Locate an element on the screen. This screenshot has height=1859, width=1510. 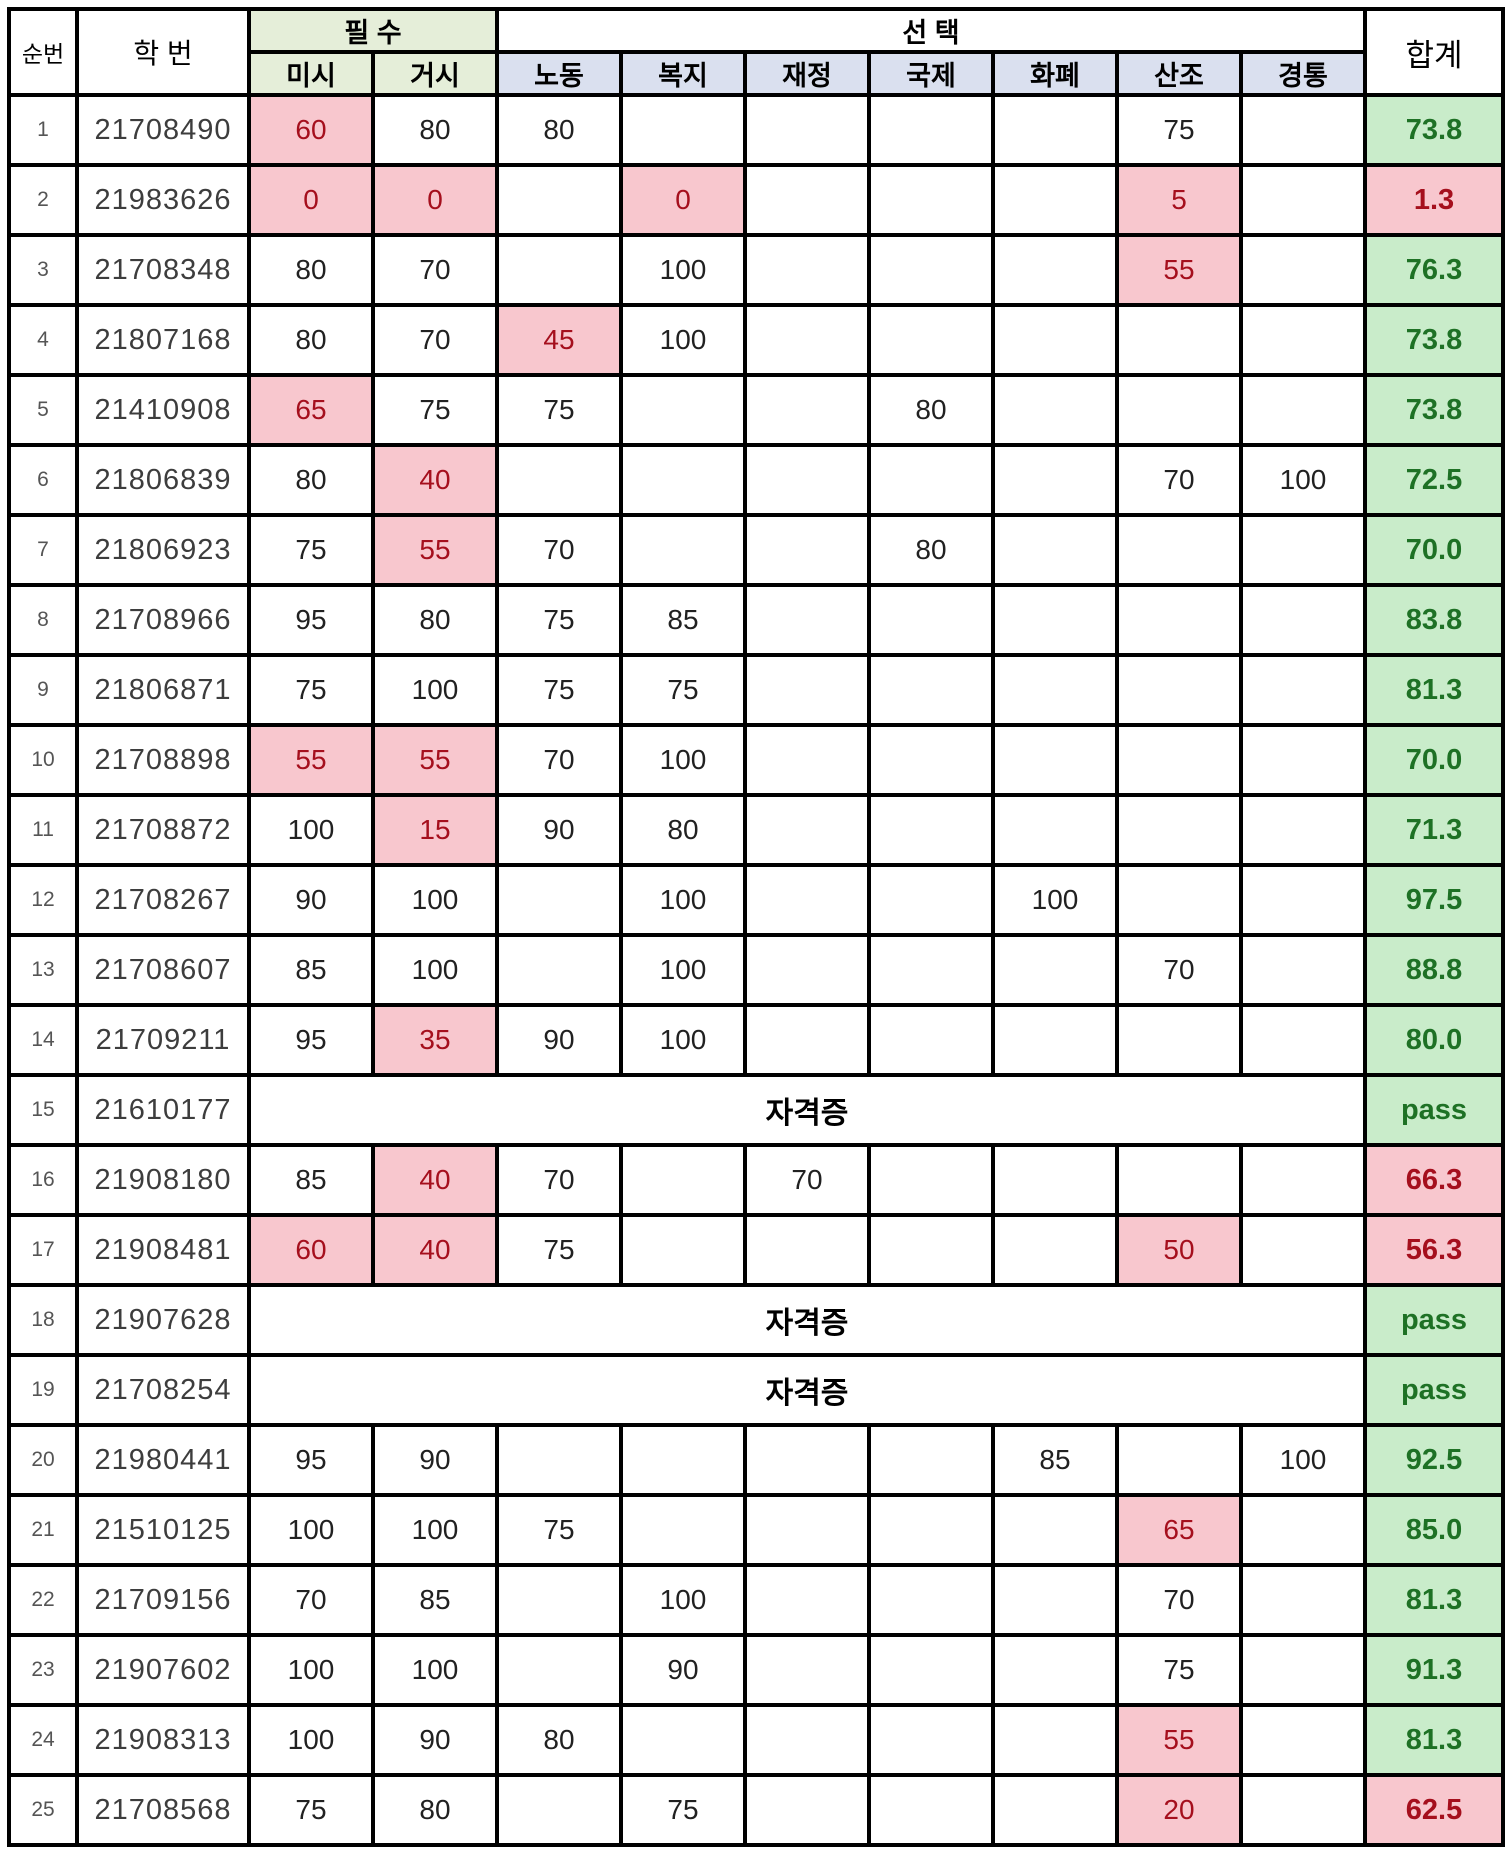
total-cell: 76.3 is located at coordinates (1434, 270).